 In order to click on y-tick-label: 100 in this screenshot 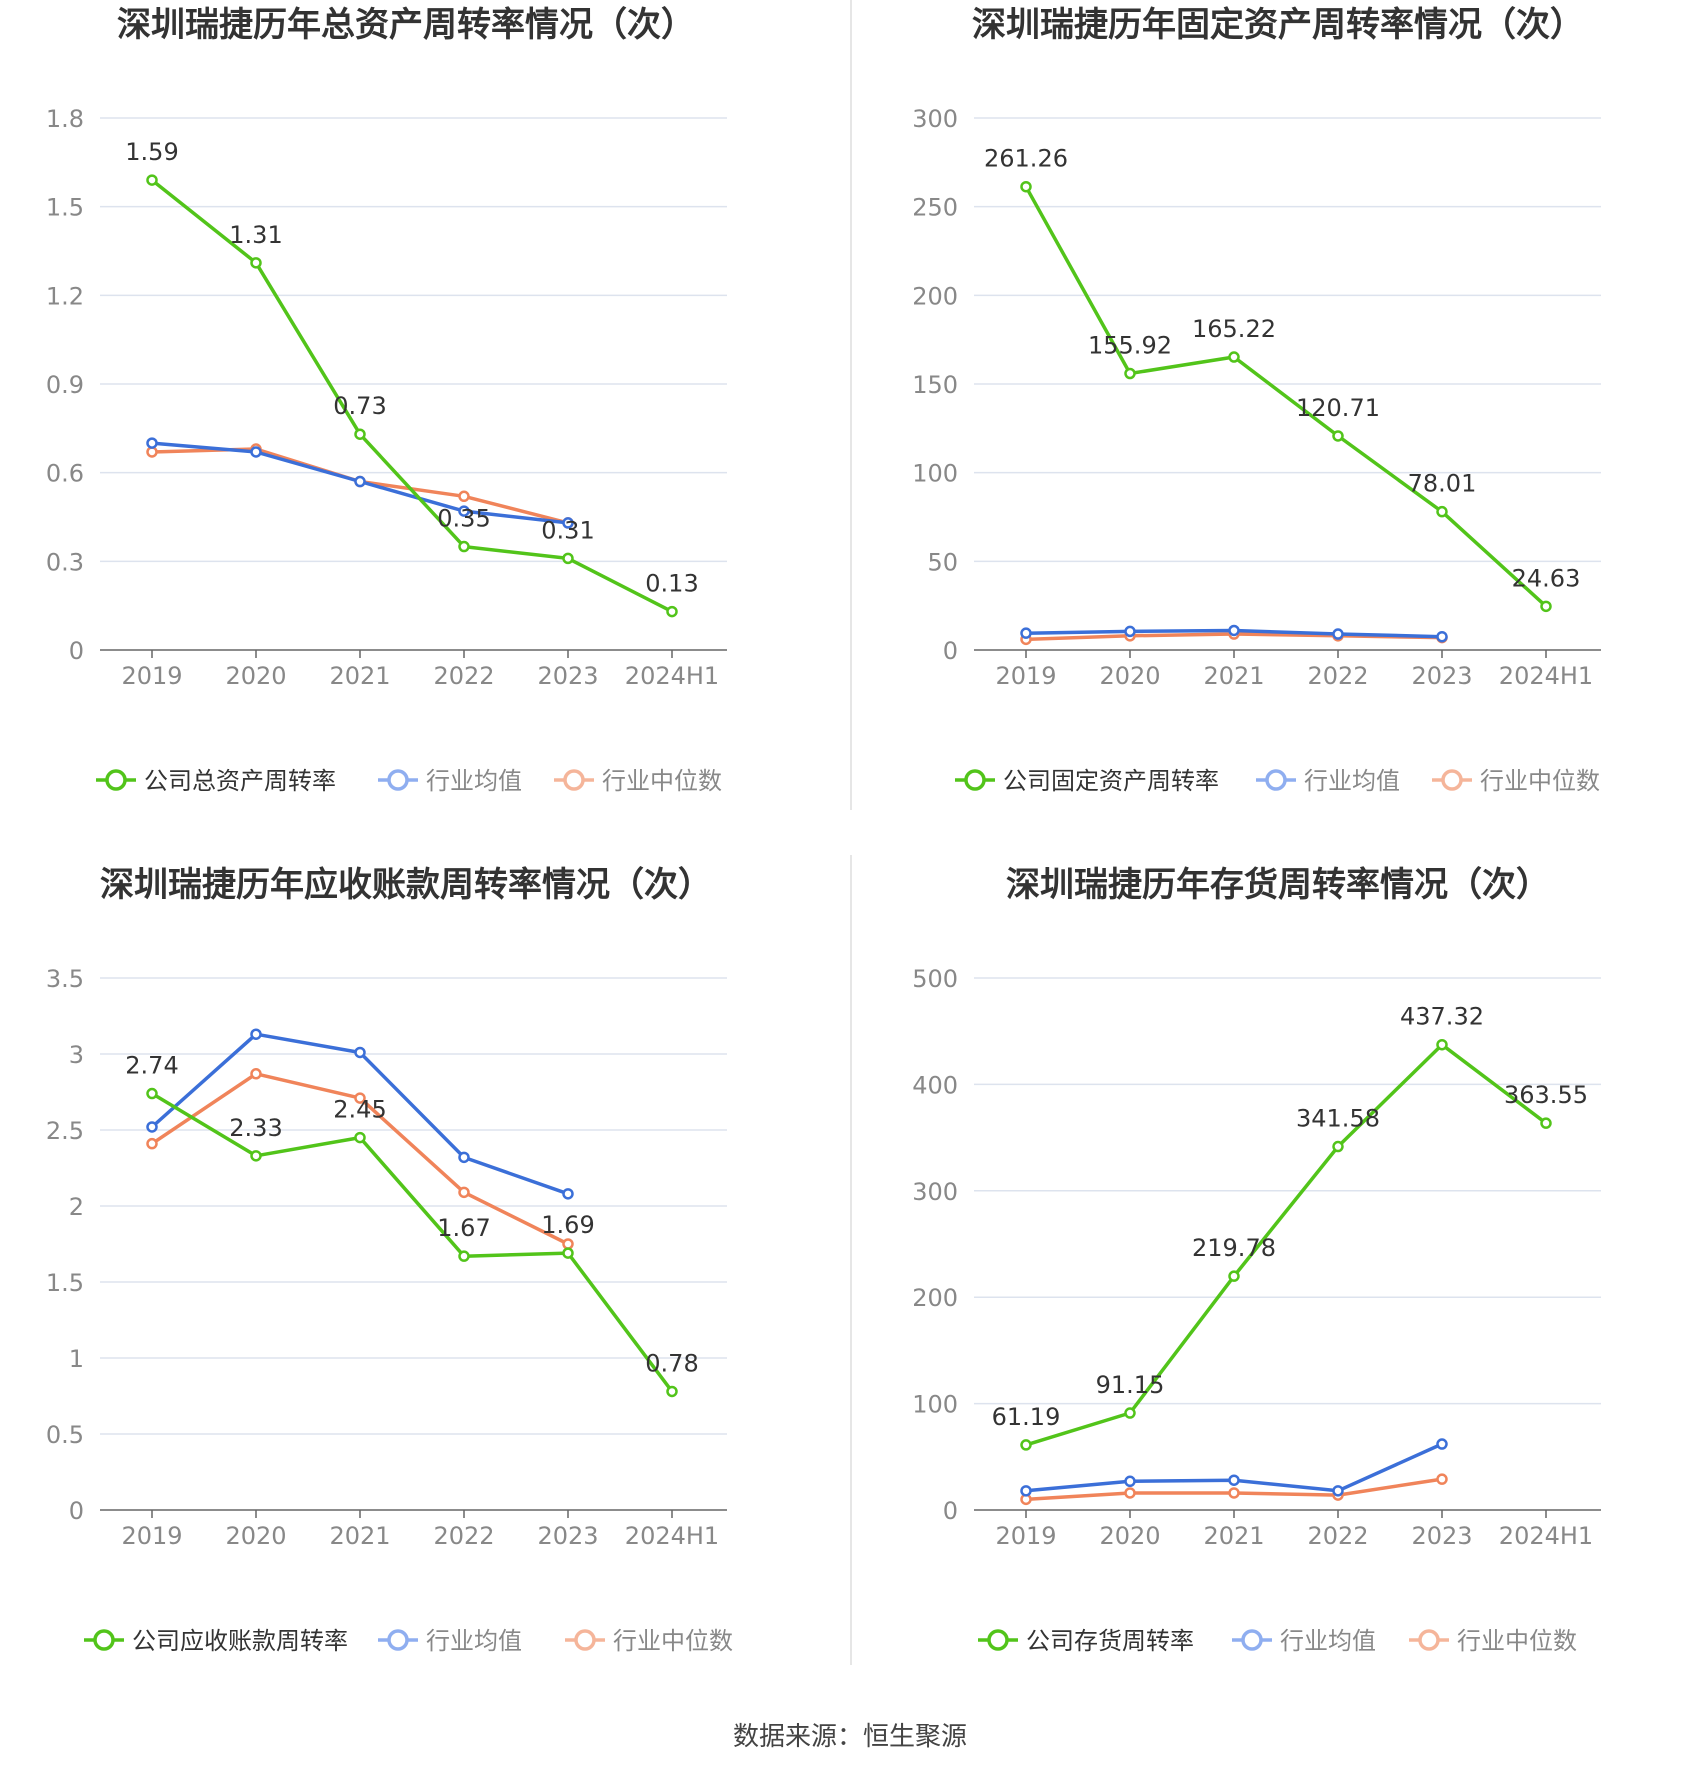, I will do `click(935, 474)`.